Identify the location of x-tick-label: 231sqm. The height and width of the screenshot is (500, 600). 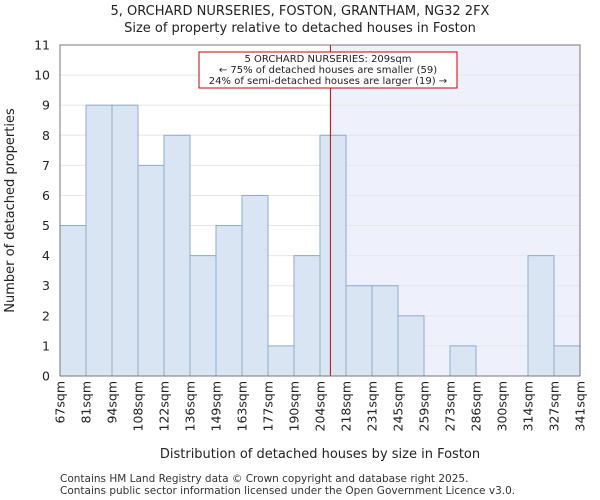
(372, 406).